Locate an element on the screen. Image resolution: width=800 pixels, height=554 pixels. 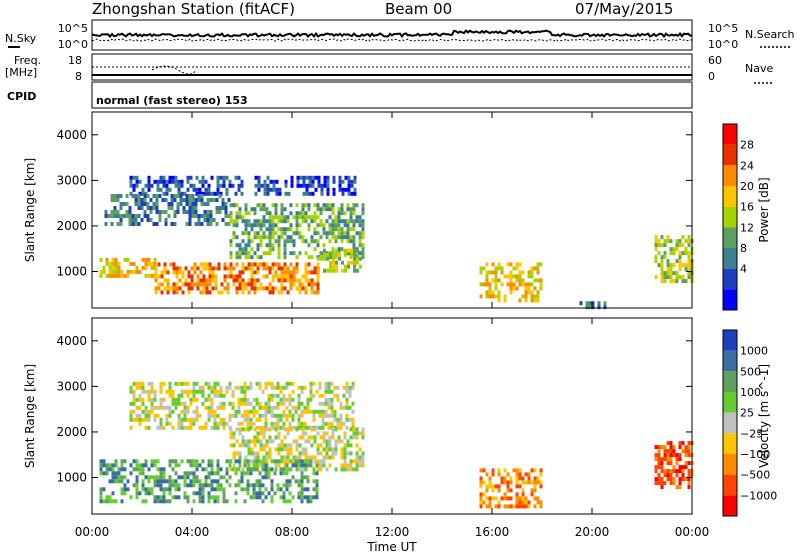
colorbar-tick-label: 100 is located at coordinates (750, 392).